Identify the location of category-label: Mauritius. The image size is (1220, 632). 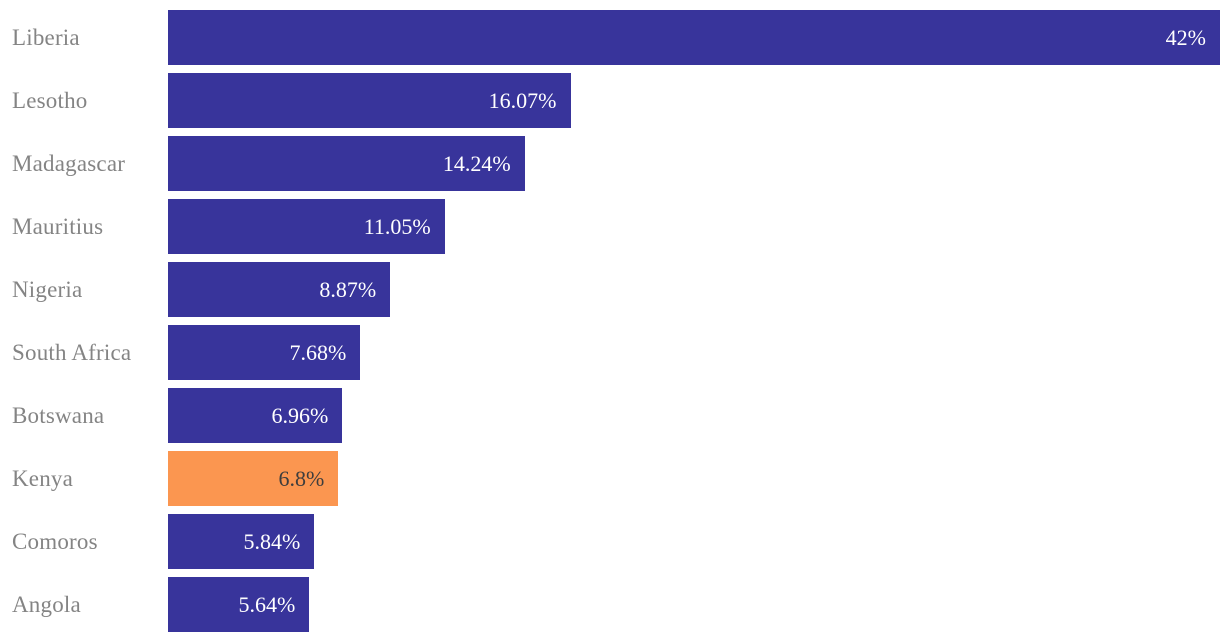
(58, 226).